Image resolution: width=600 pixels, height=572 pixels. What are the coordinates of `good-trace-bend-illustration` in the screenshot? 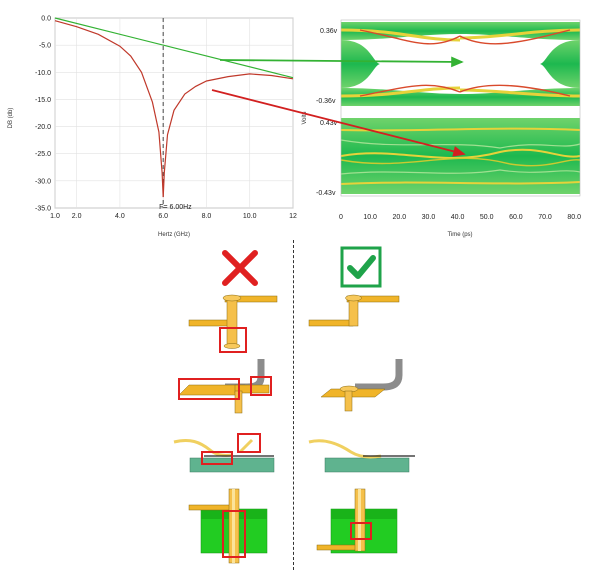 It's located at (361, 385).